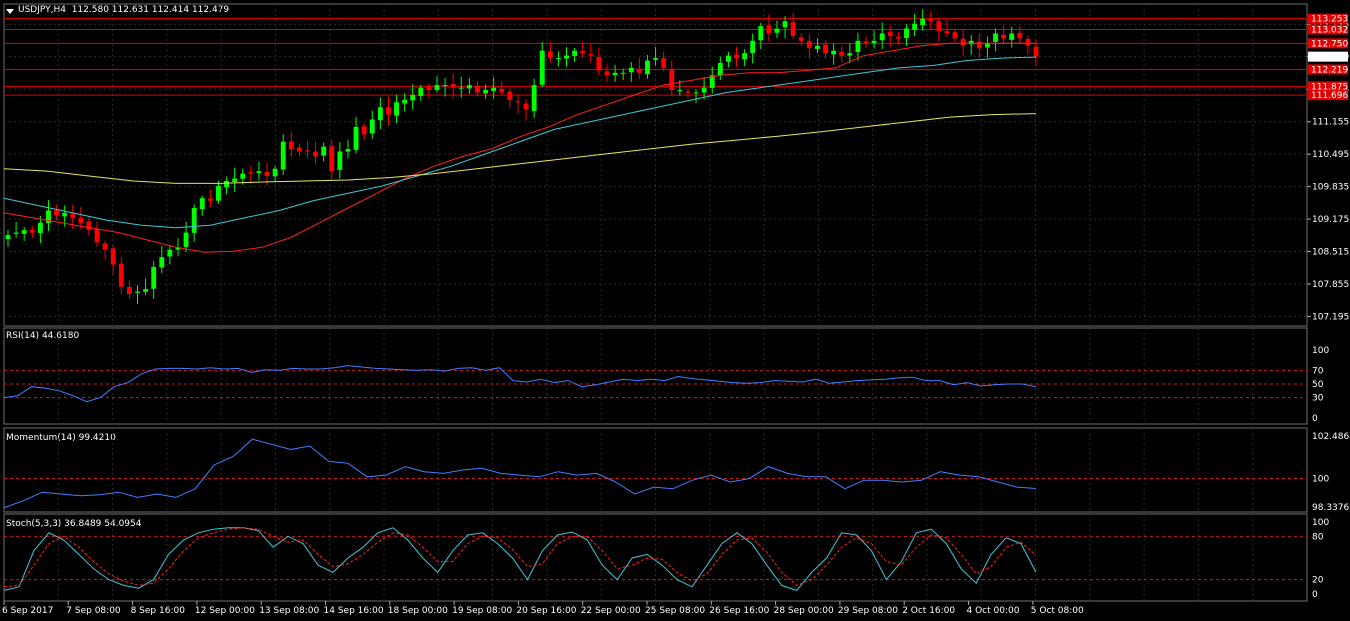 The width and height of the screenshot is (1350, 621). What do you see at coordinates (27, 611) in the screenshot?
I see `time-tick-label: 6 Sep 2017` at bounding box center [27, 611].